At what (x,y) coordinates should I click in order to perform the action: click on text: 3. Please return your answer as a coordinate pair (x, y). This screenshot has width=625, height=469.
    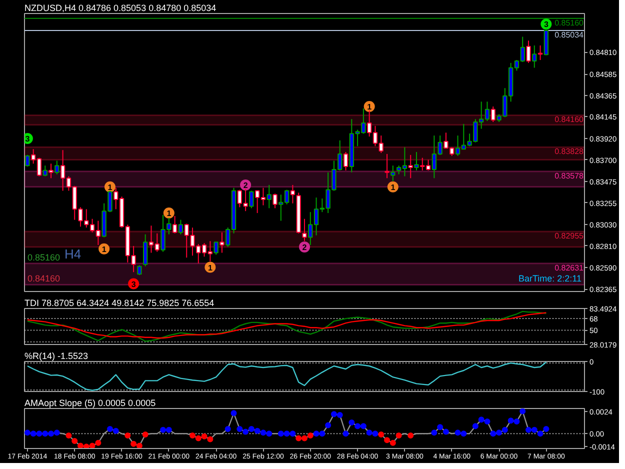
    Looking at the image, I should click on (27, 139).